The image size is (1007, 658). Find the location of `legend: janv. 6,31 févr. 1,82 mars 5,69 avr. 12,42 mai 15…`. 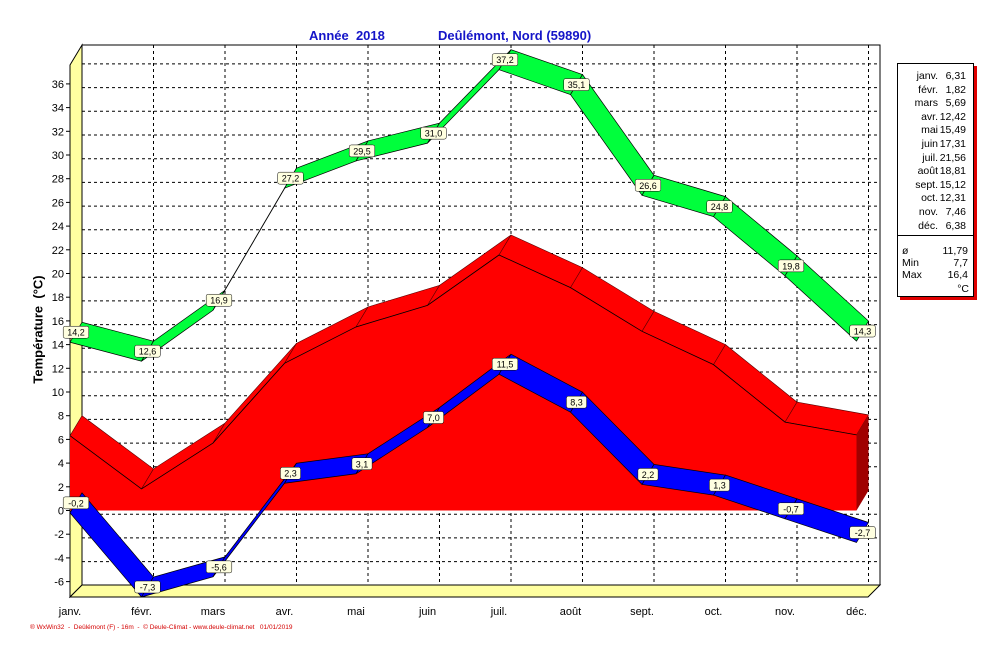

legend: janv. 6,31 févr. 1,82 mars 5,69 avr. 12,42 mai 15… is located at coordinates (935, 180).